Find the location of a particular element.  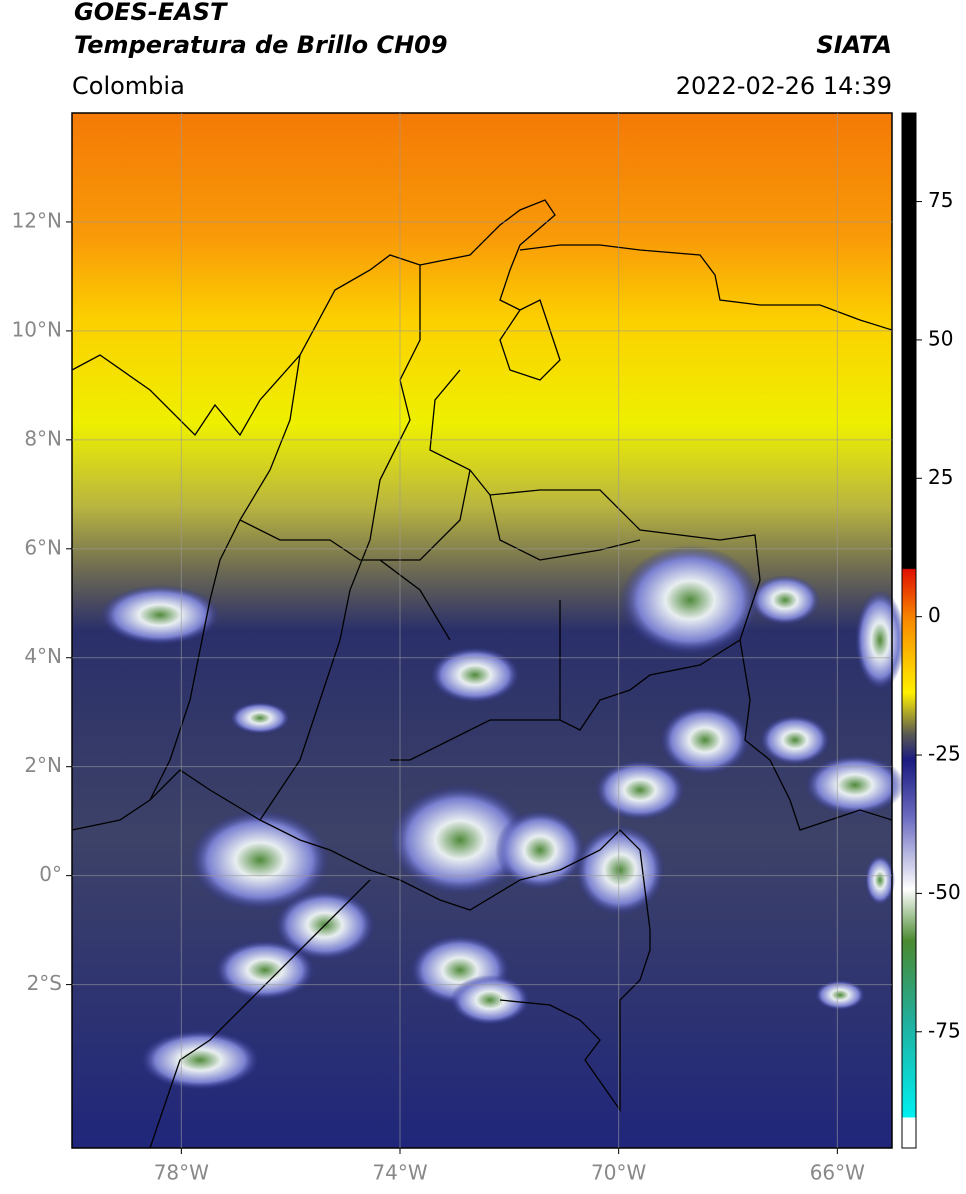

lat-tick-label: 2°N is located at coordinates (43, 765).